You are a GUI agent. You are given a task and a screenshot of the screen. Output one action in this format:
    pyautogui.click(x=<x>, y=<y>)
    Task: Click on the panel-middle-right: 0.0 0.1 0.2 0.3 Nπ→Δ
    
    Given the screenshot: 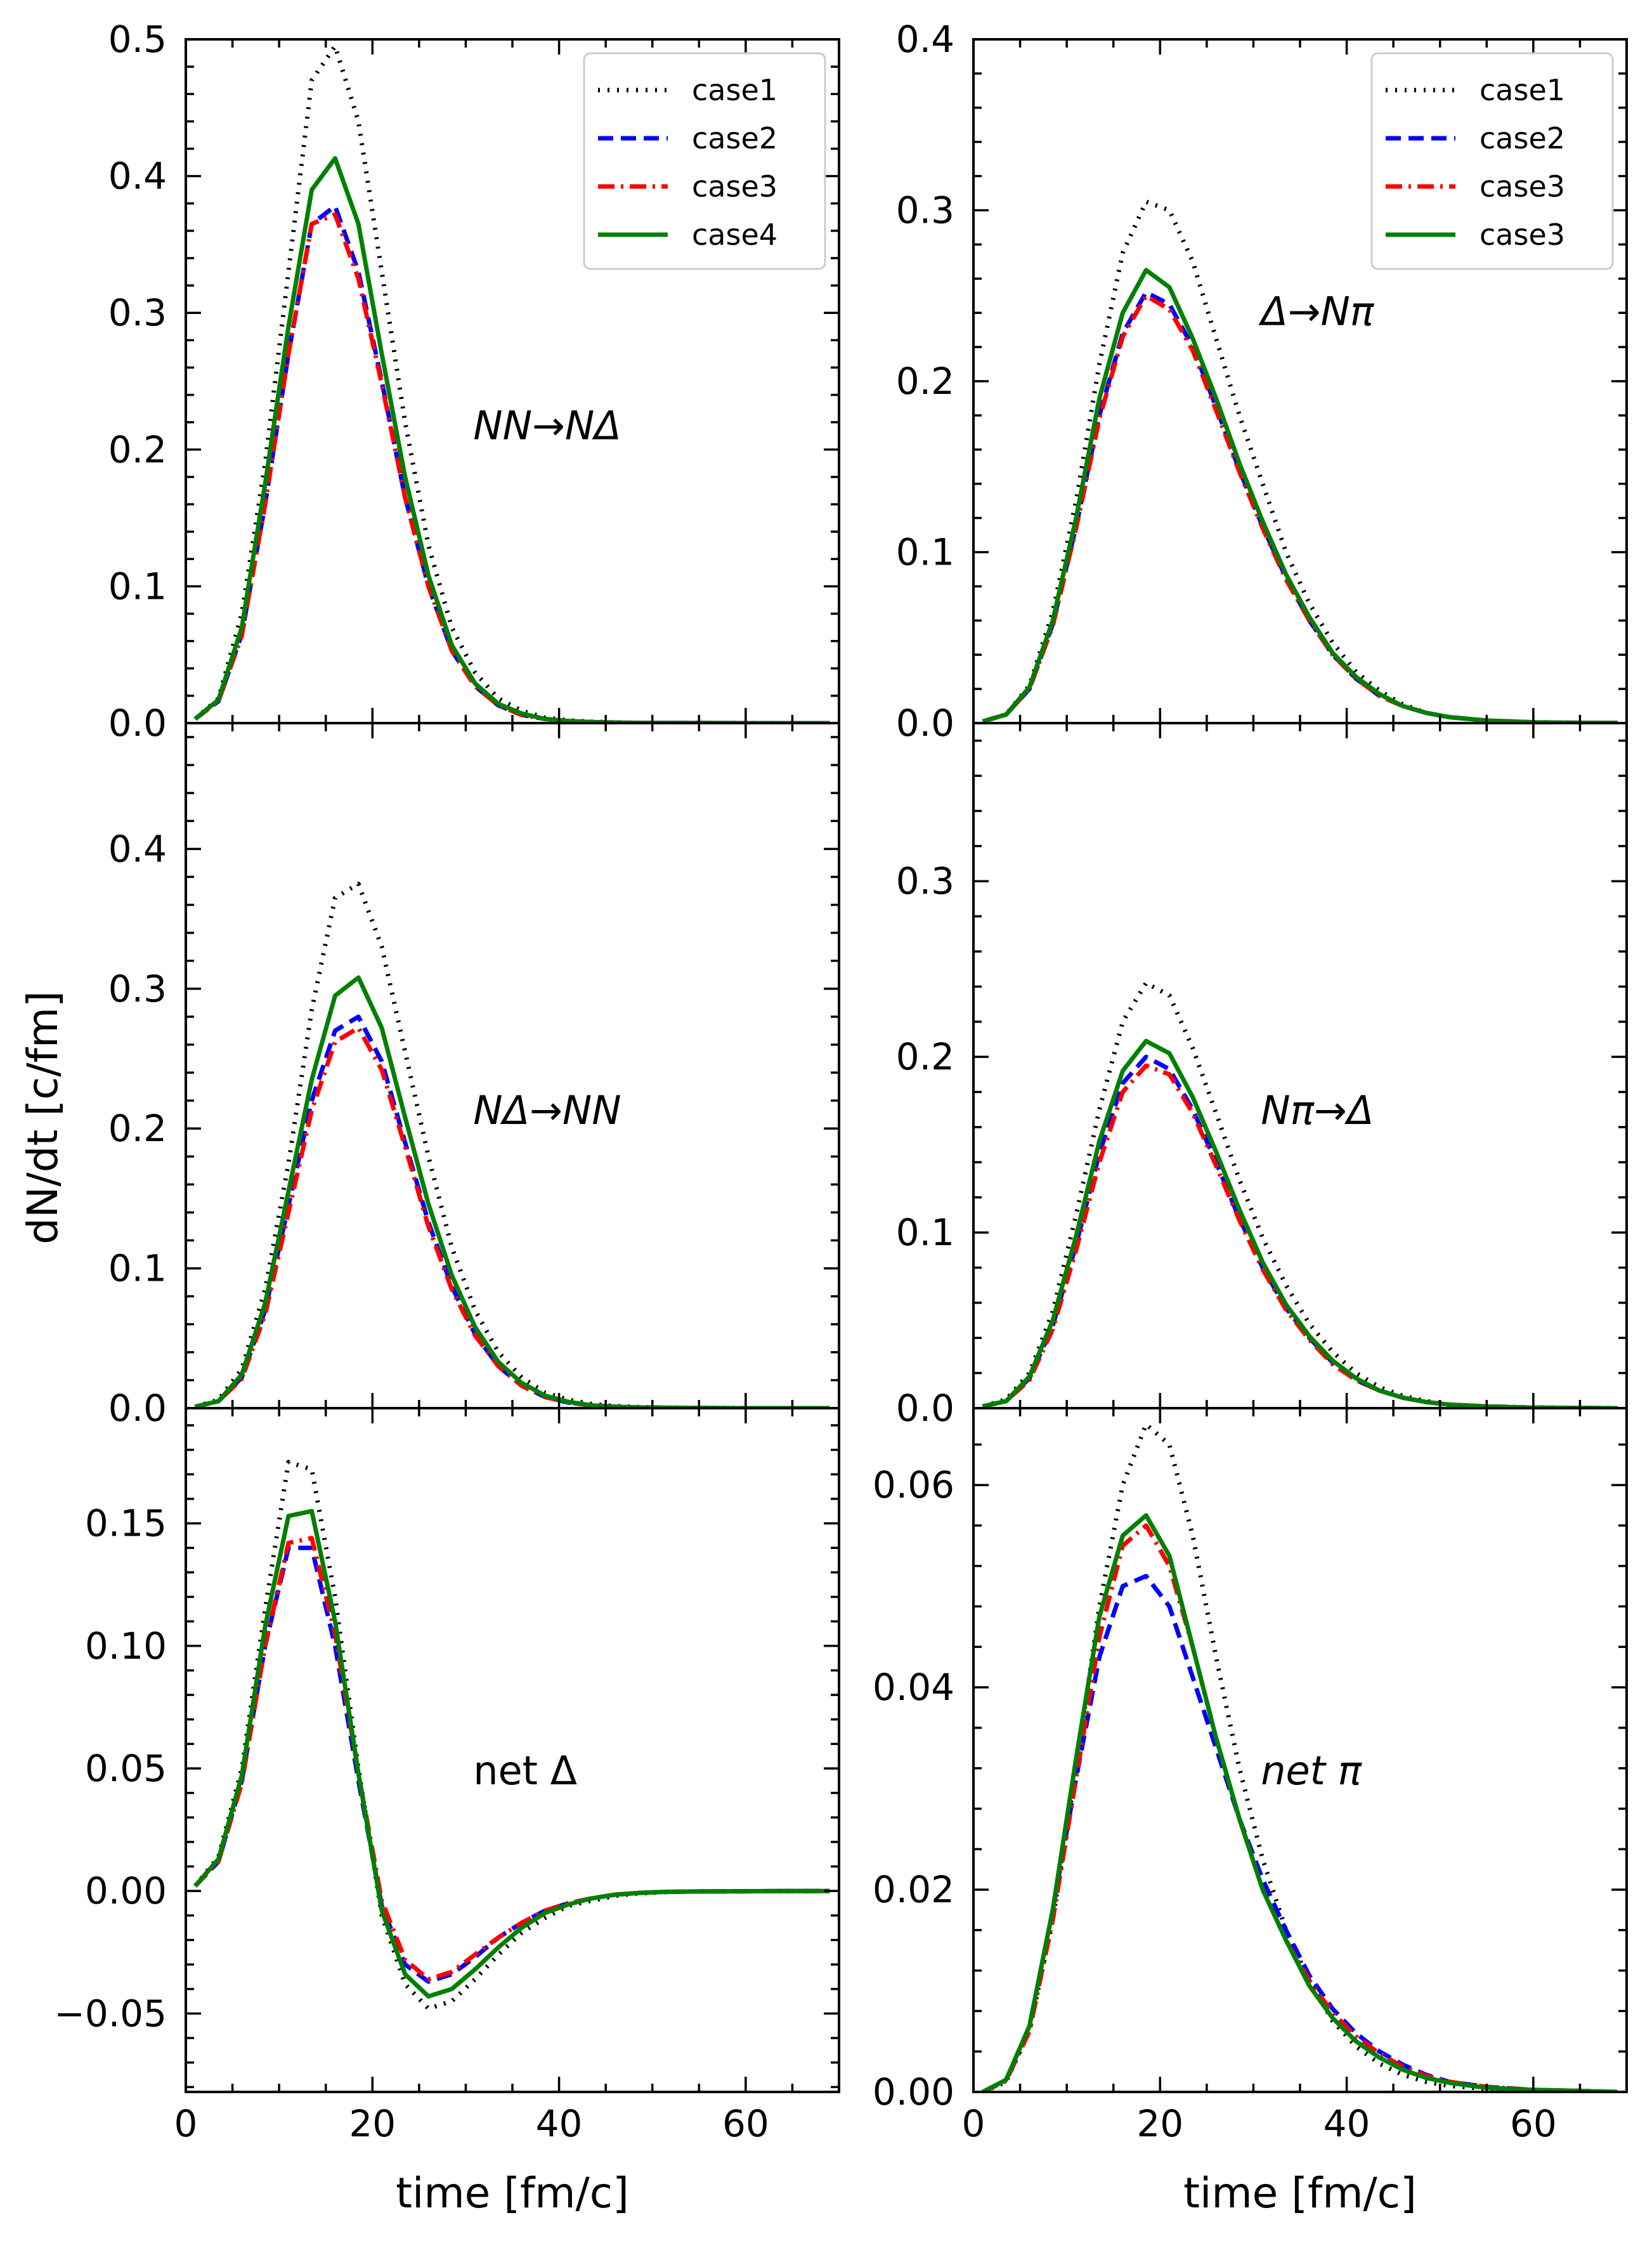 What is the action you would take?
    pyautogui.click(x=1262, y=1076)
    